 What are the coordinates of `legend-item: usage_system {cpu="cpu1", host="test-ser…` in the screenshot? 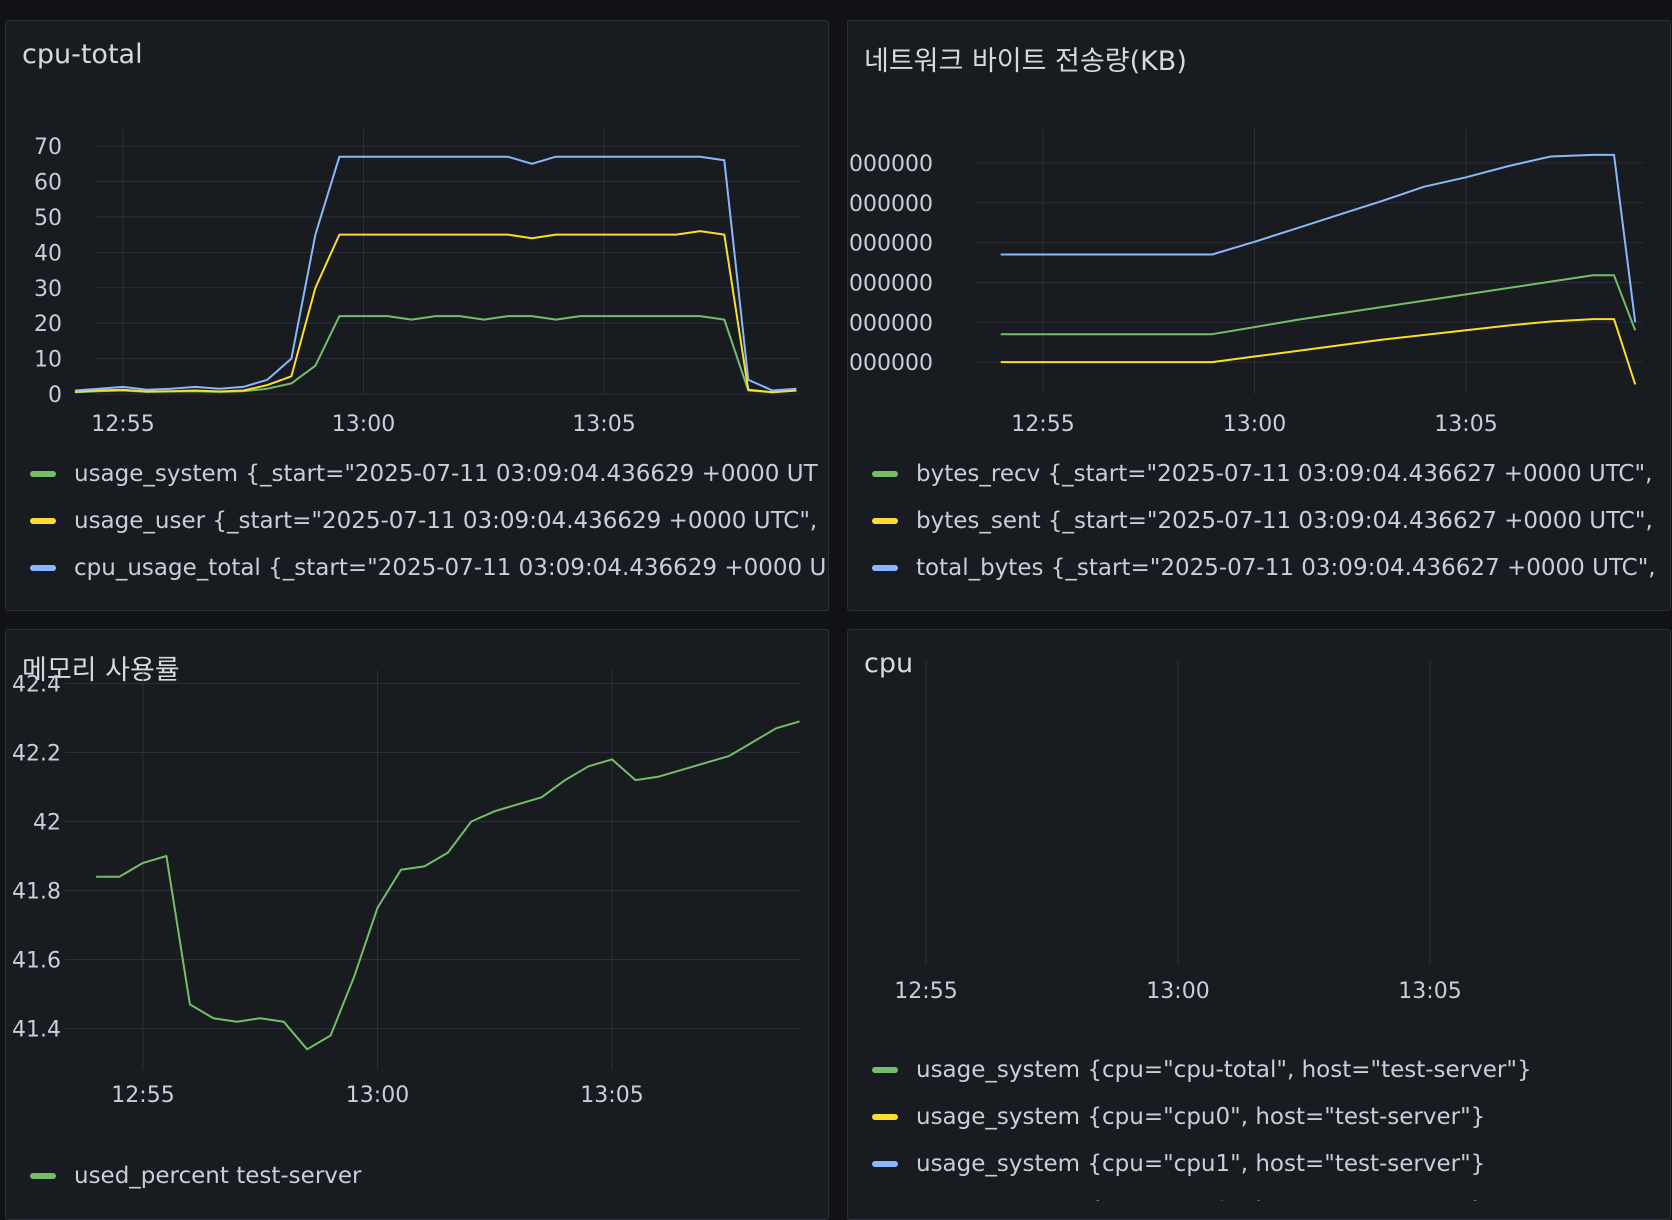 It's located at (1267, 1163).